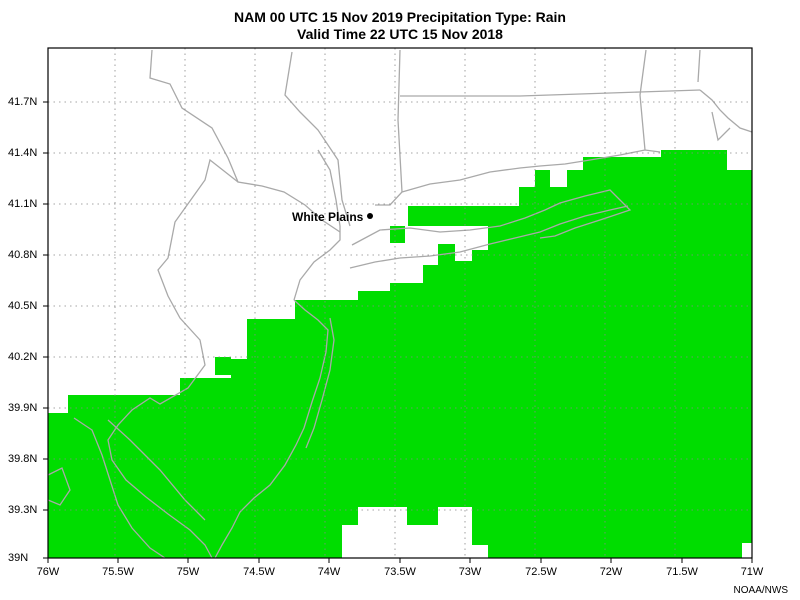  Describe the element at coordinates (23, 306) in the screenshot. I see `lat-label: 40.5N` at that location.